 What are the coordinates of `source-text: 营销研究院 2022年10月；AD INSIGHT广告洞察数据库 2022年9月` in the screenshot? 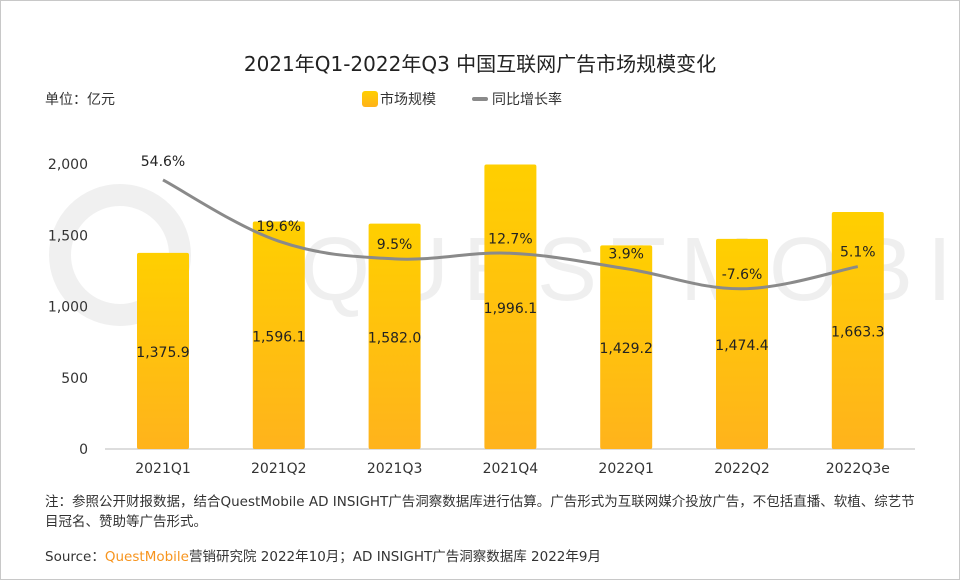 It's located at (394, 557).